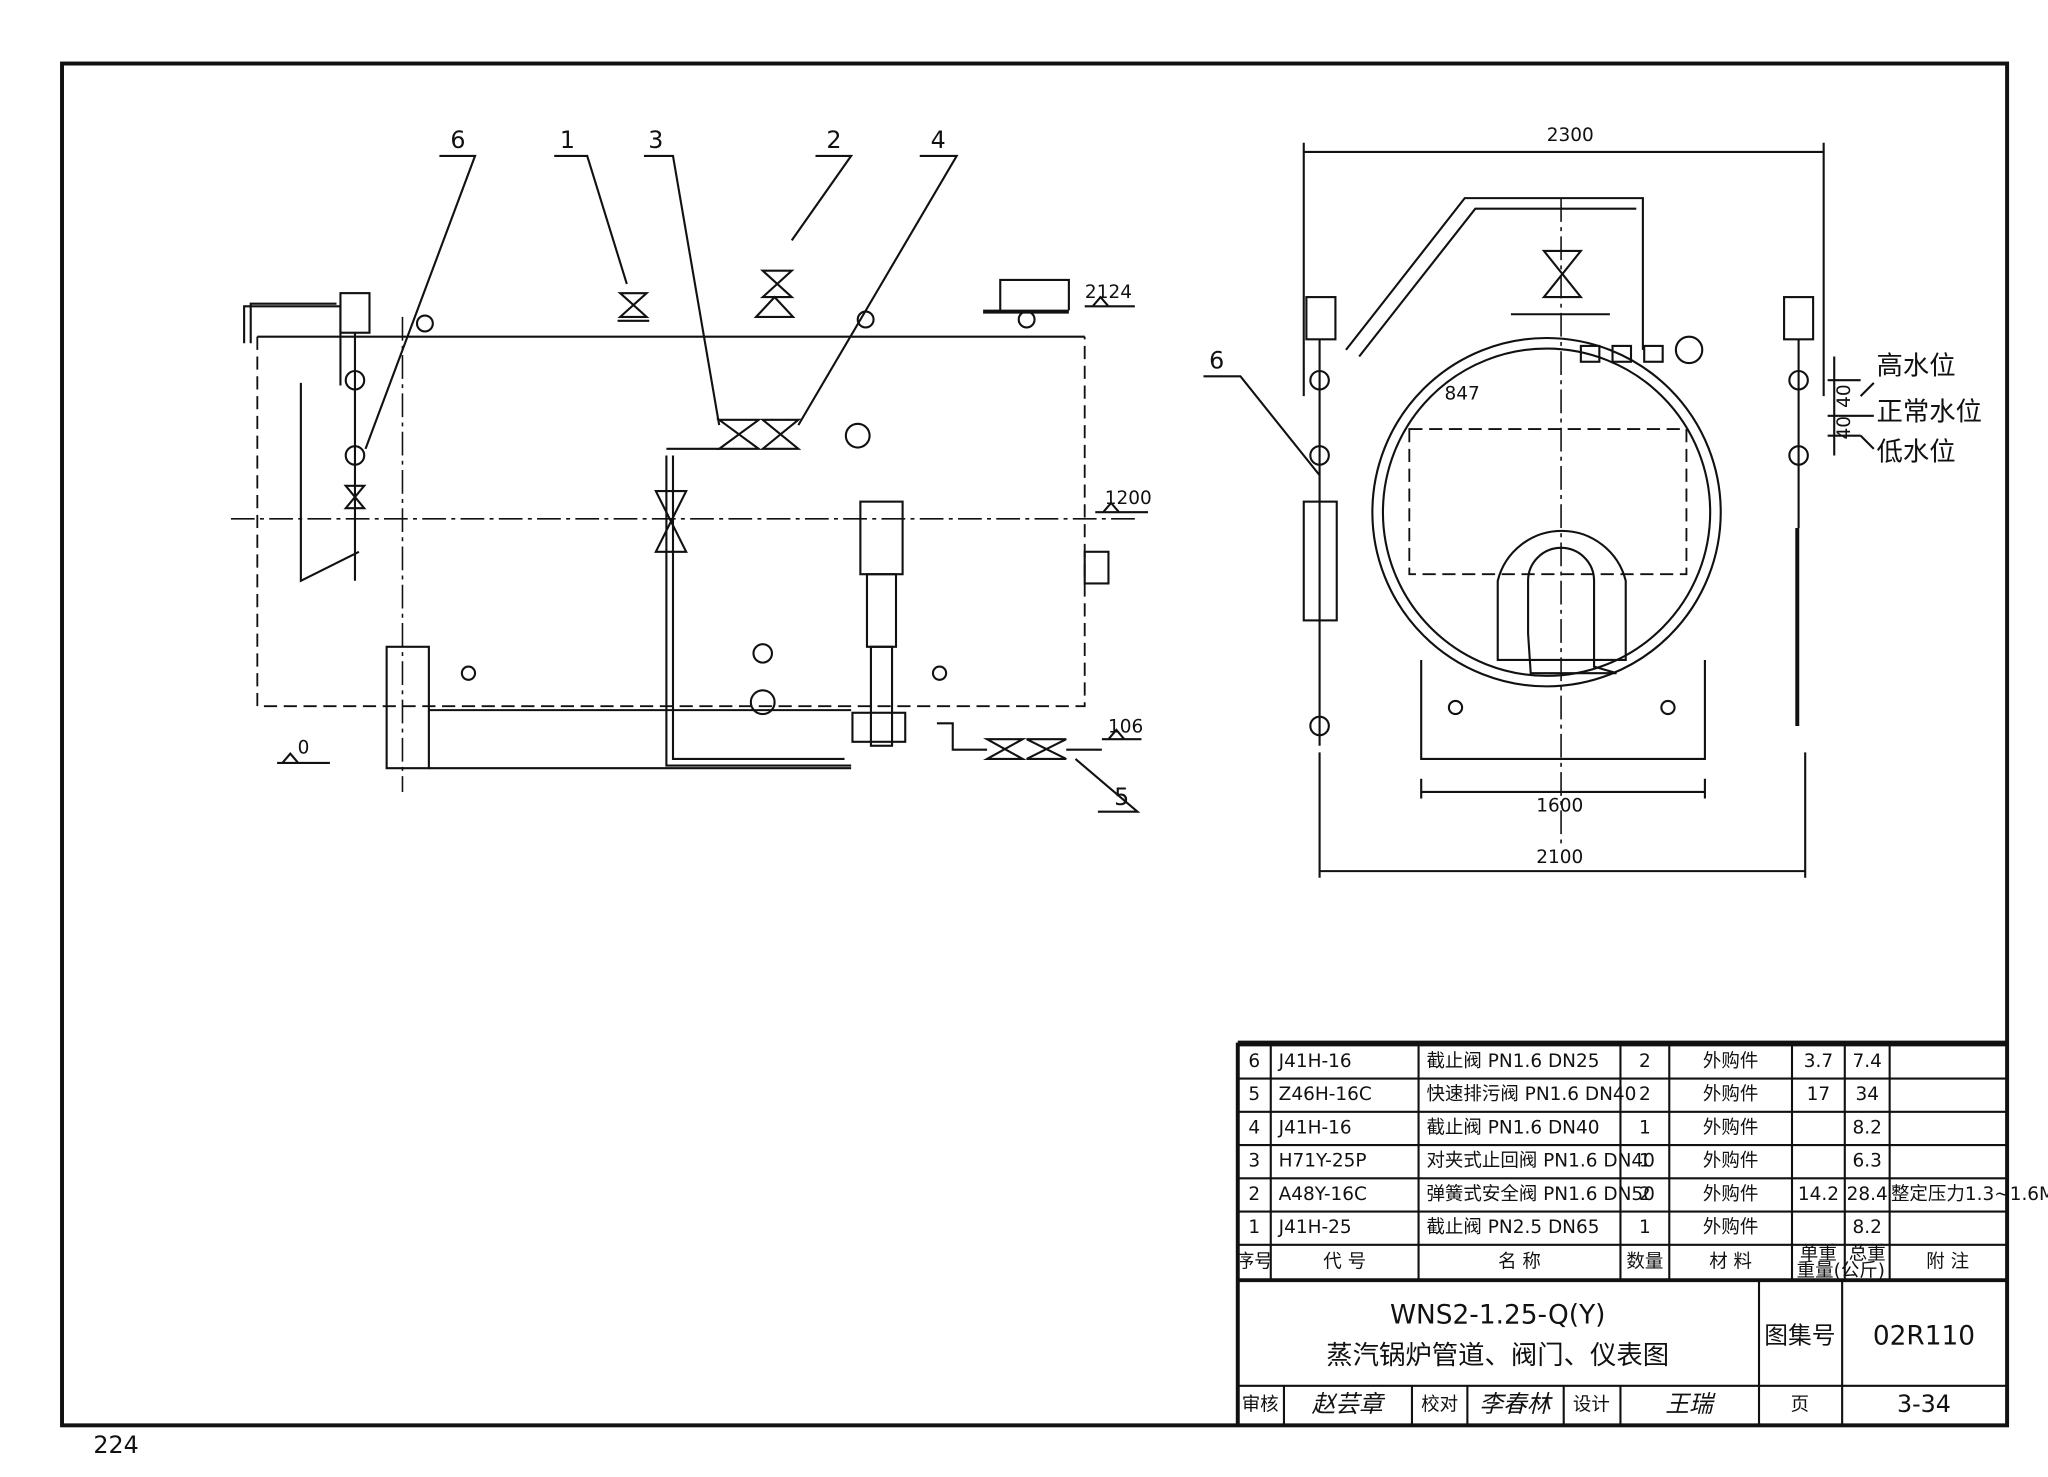 This screenshot has height=1477, width=2048. What do you see at coordinates (1867, 1161) in the screenshot?
I see `cell: 6.3` at bounding box center [1867, 1161].